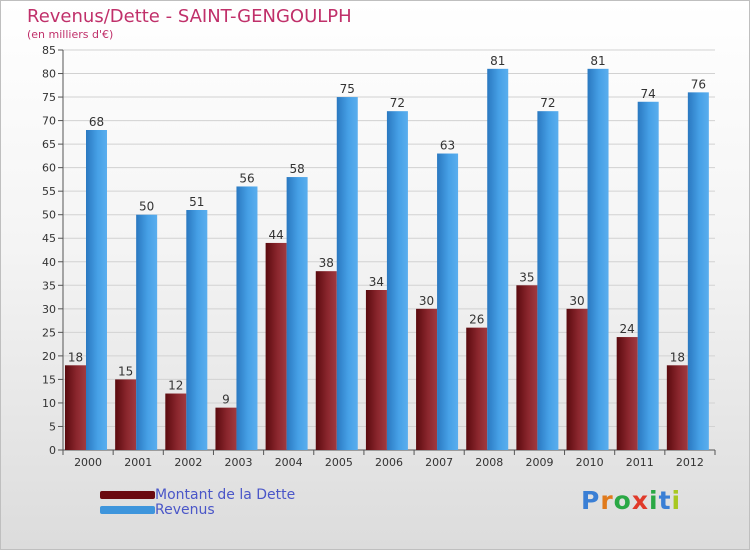 The height and width of the screenshot is (550, 750). What do you see at coordinates (289, 462) in the screenshot?
I see `x-tick-label: 2004` at bounding box center [289, 462].